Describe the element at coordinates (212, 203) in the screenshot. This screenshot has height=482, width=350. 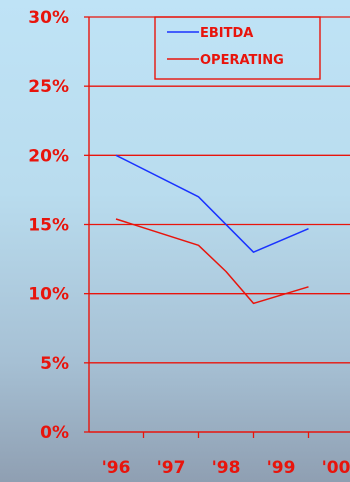
I see `series-line-ebitda` at that location.